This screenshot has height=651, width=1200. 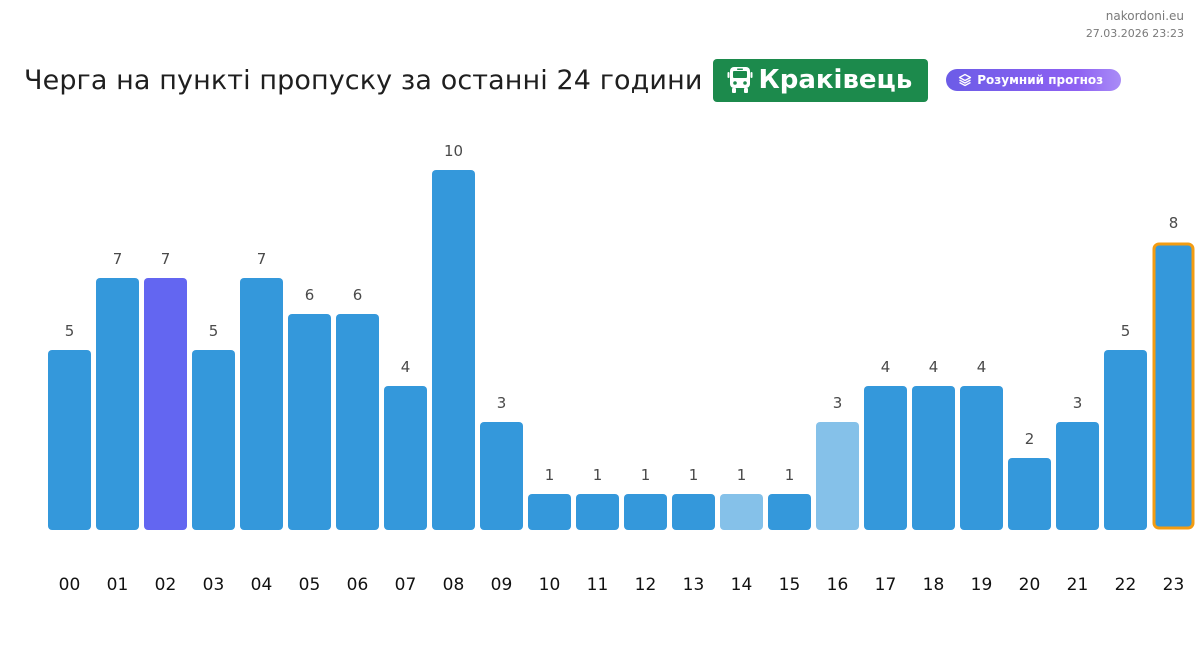 I want to click on bar-value-01: 7, so click(x=118, y=259).